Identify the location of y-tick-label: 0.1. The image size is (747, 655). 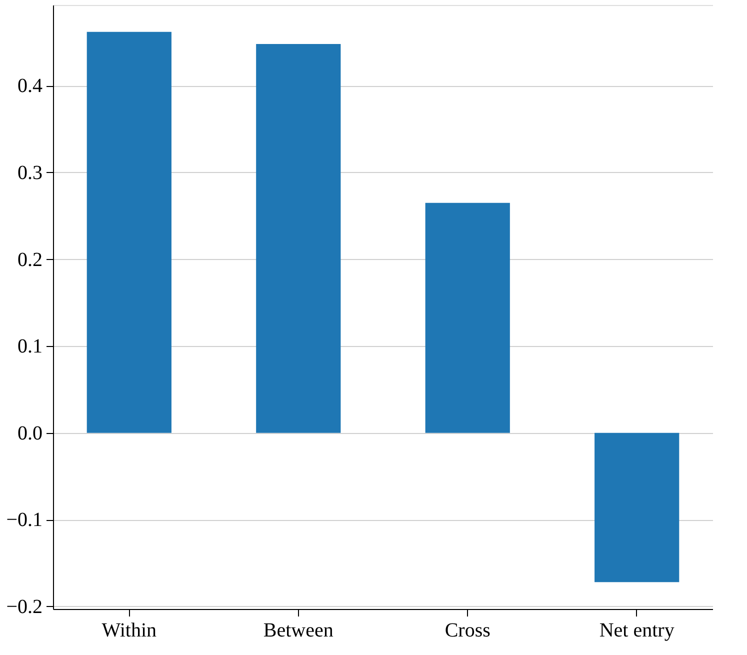
(30, 347).